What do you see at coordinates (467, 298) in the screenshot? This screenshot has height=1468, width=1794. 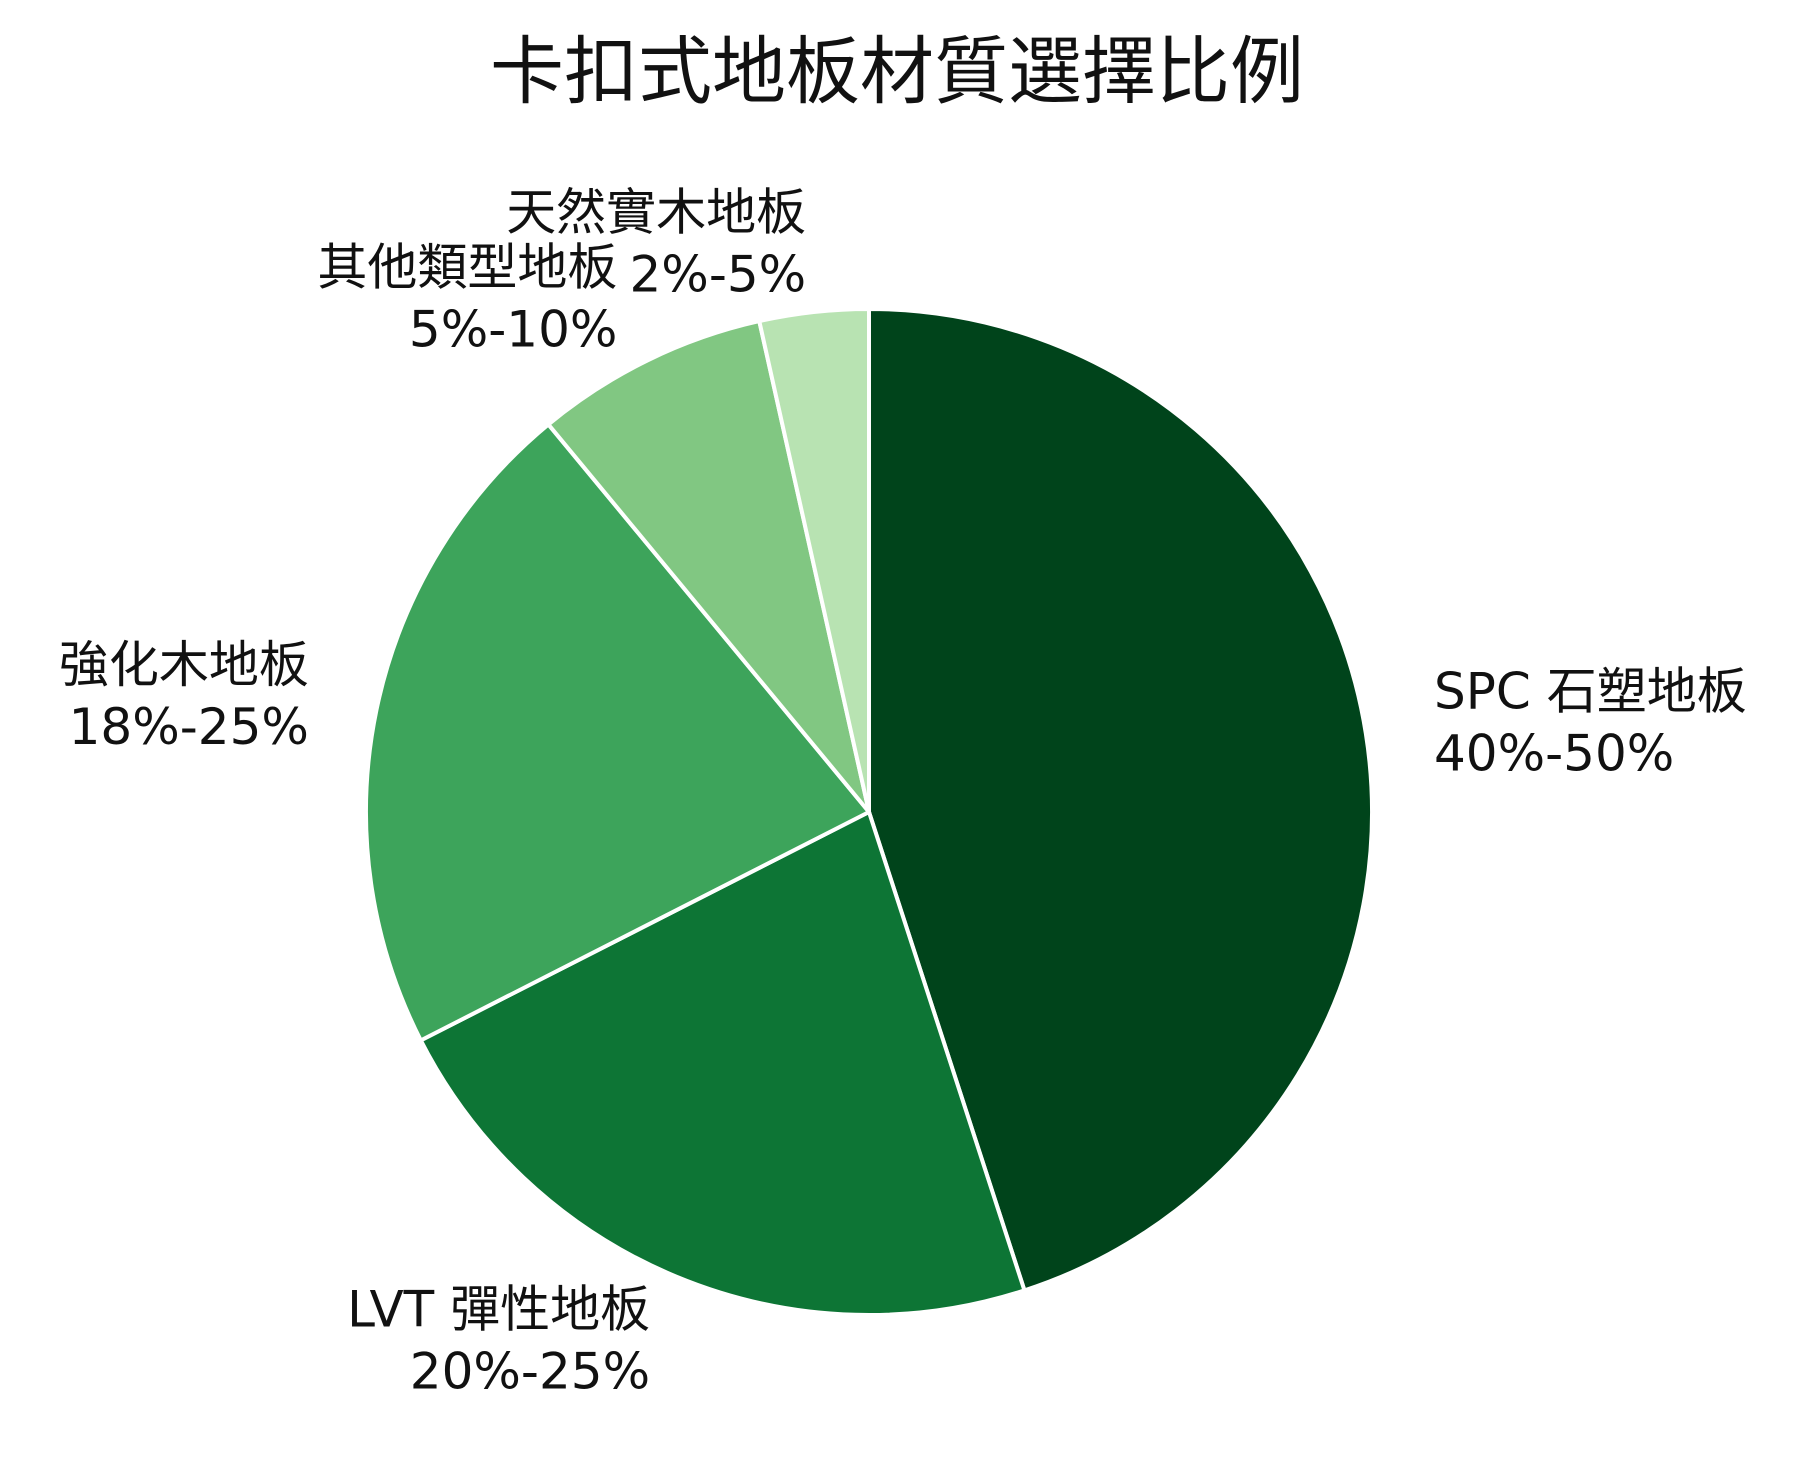 I see `pie-label-4: 其他類型地板 5%-10%` at bounding box center [467, 298].